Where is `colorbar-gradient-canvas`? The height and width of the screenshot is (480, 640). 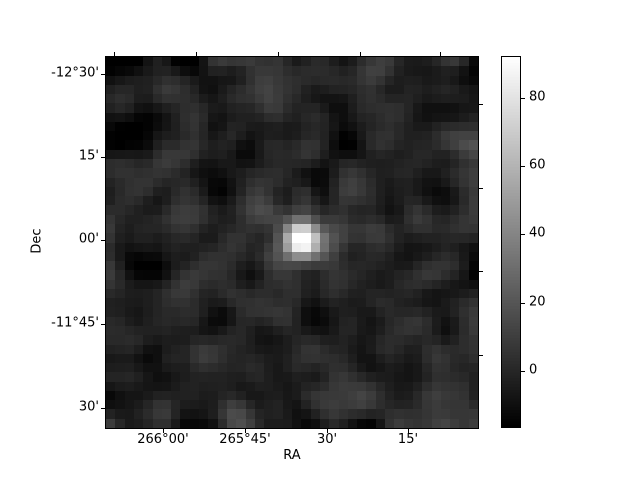 colorbar-gradient-canvas is located at coordinates (511, 242).